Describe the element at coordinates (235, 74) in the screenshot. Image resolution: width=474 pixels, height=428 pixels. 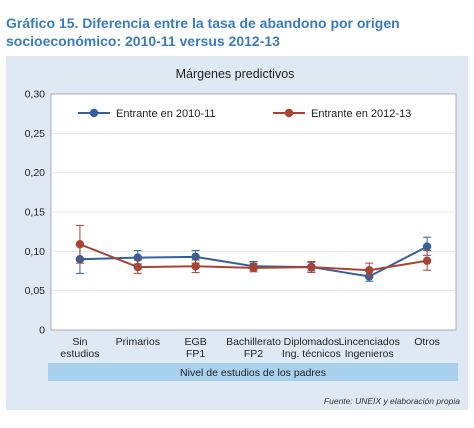
I see `chart-title: Márgenes predictivos` at that location.